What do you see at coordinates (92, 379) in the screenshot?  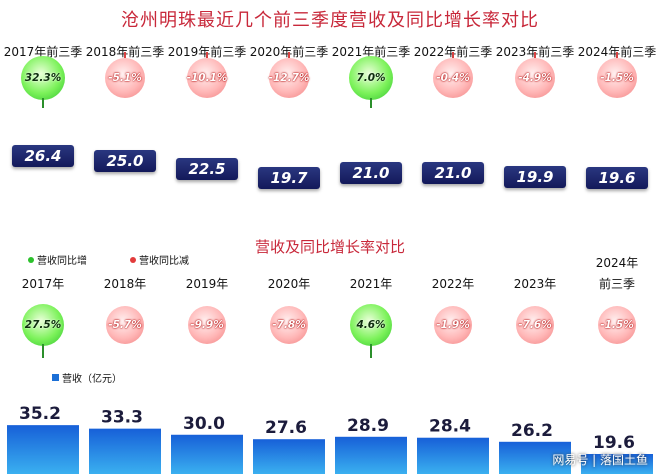 I see `legend-revenue-label: 营收（亿元）` at bounding box center [92, 379].